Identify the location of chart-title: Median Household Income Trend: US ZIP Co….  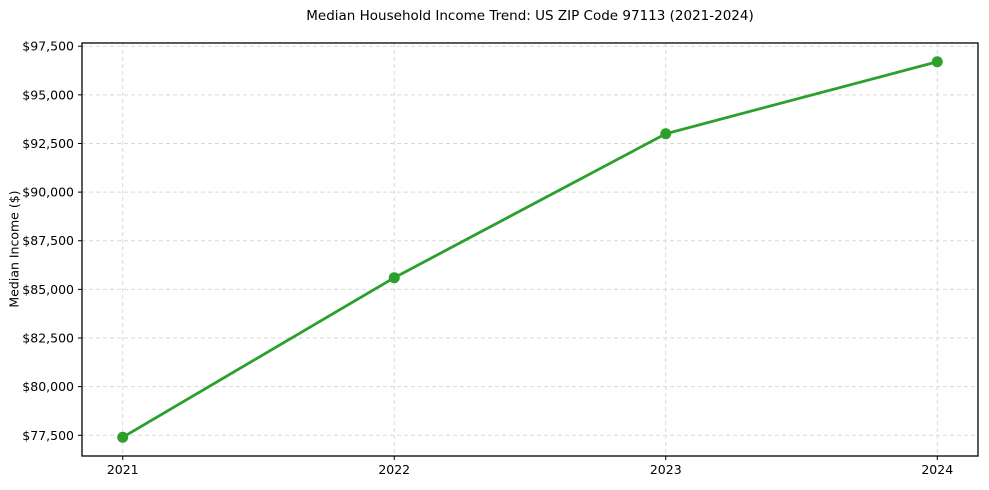
(530, 16).